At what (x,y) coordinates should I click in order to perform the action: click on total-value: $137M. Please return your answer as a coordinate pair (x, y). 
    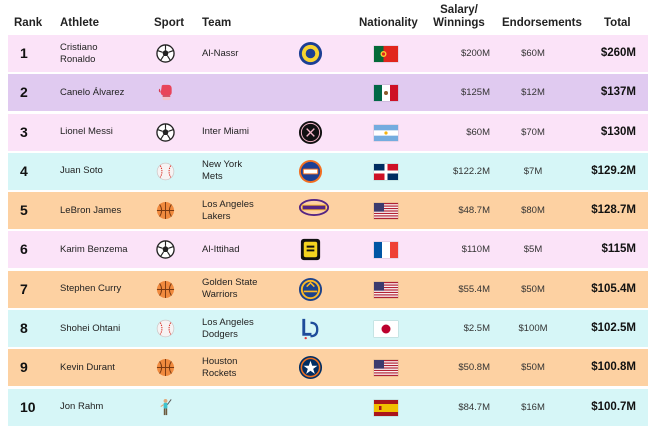
    Looking at the image, I should click on (618, 92).